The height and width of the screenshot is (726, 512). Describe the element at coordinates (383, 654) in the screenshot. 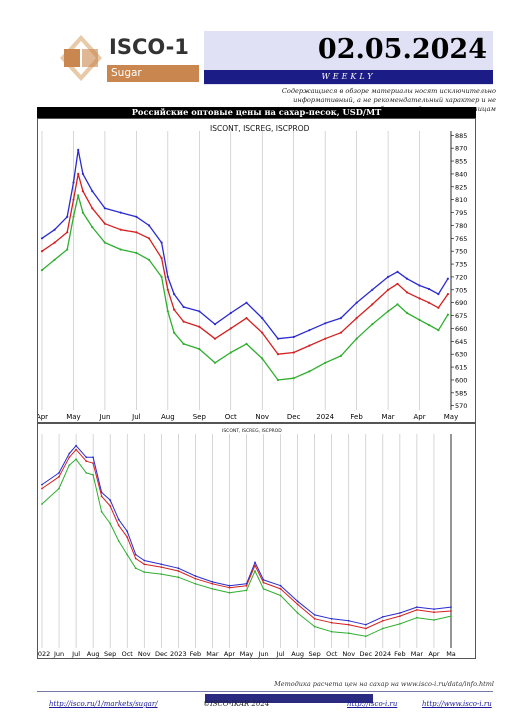

I see `x-tick-label: 2024` at that location.